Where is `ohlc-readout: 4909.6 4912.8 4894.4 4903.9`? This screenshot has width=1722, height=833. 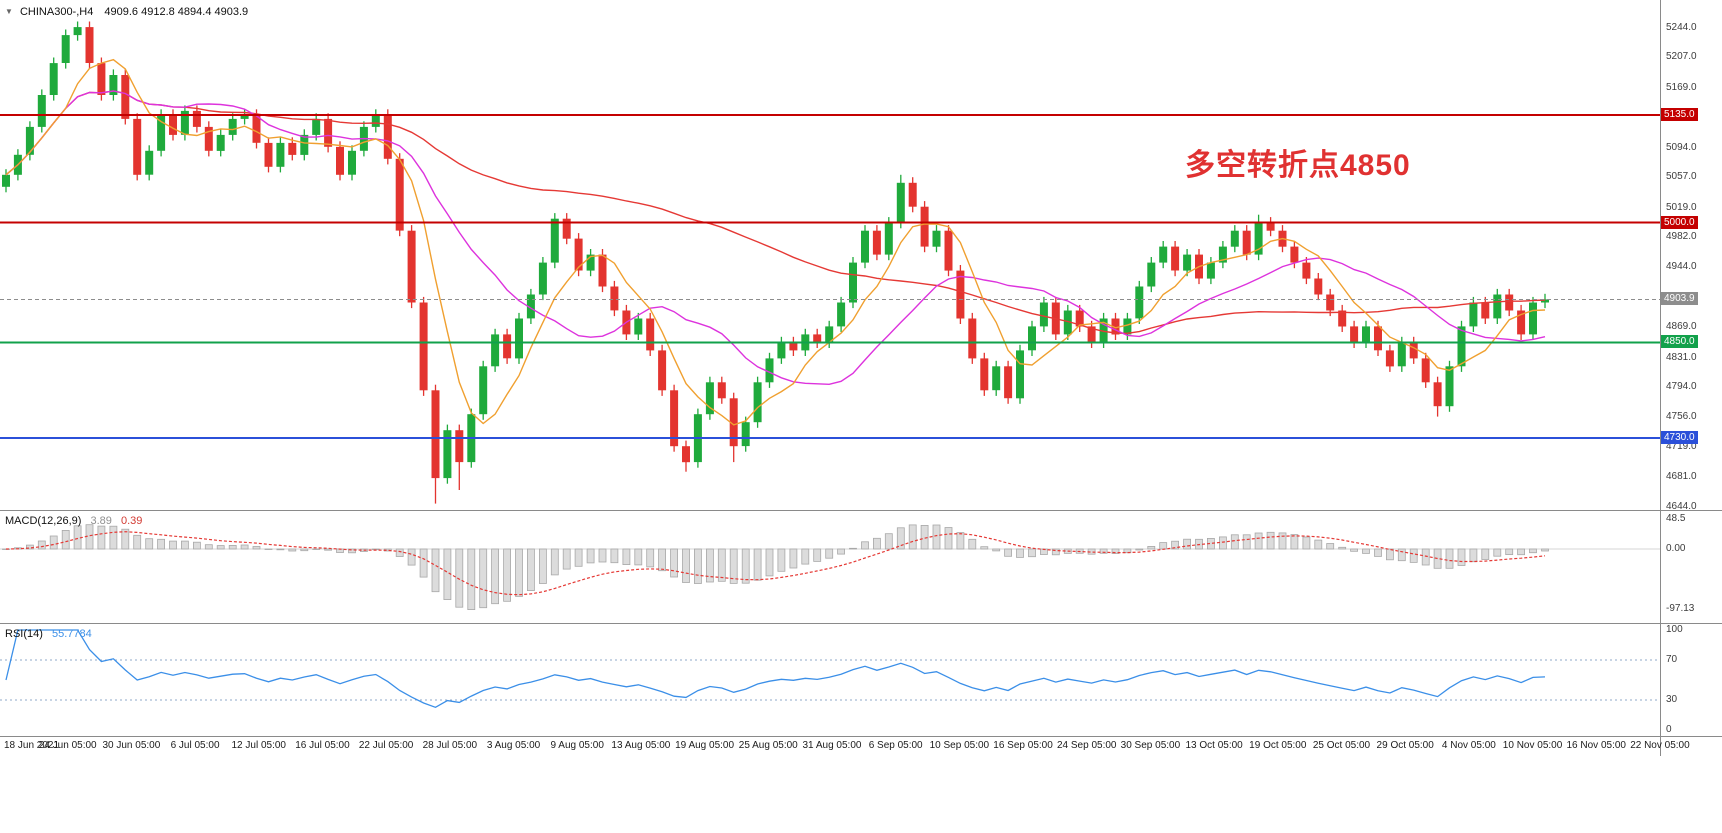 ohlc-readout: 4909.6 4912.8 4894.4 4903.9 is located at coordinates (176, 12).